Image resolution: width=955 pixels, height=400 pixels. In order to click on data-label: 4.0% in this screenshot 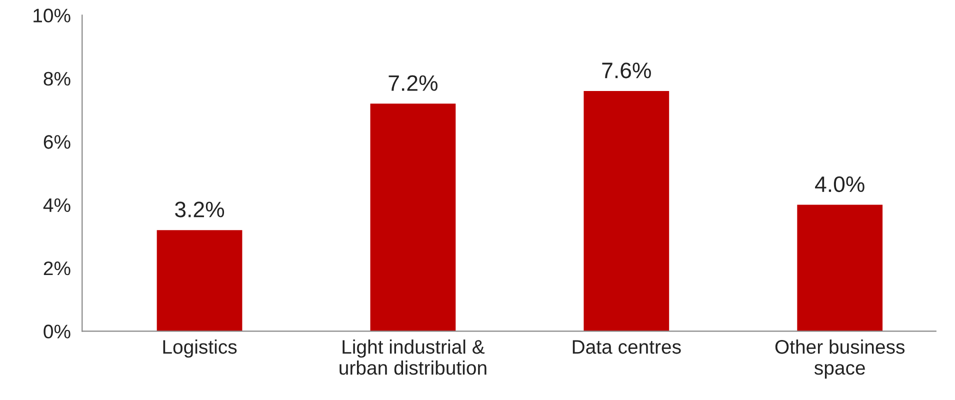, I will do `click(839, 184)`.